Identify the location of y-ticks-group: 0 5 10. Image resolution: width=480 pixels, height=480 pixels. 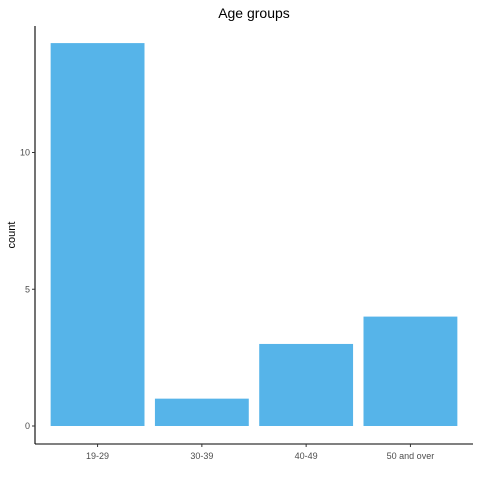
(27, 289).